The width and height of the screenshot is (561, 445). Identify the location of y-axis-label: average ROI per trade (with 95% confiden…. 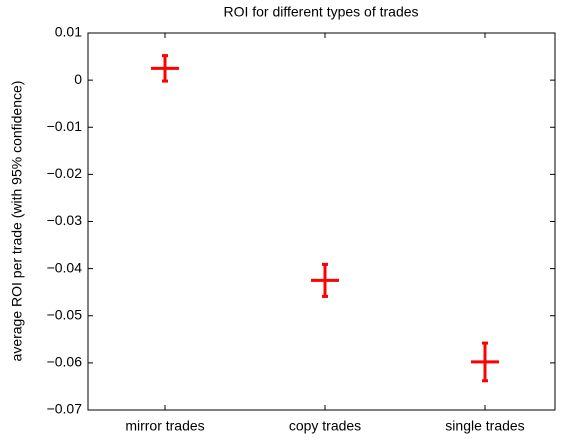
(17, 221).